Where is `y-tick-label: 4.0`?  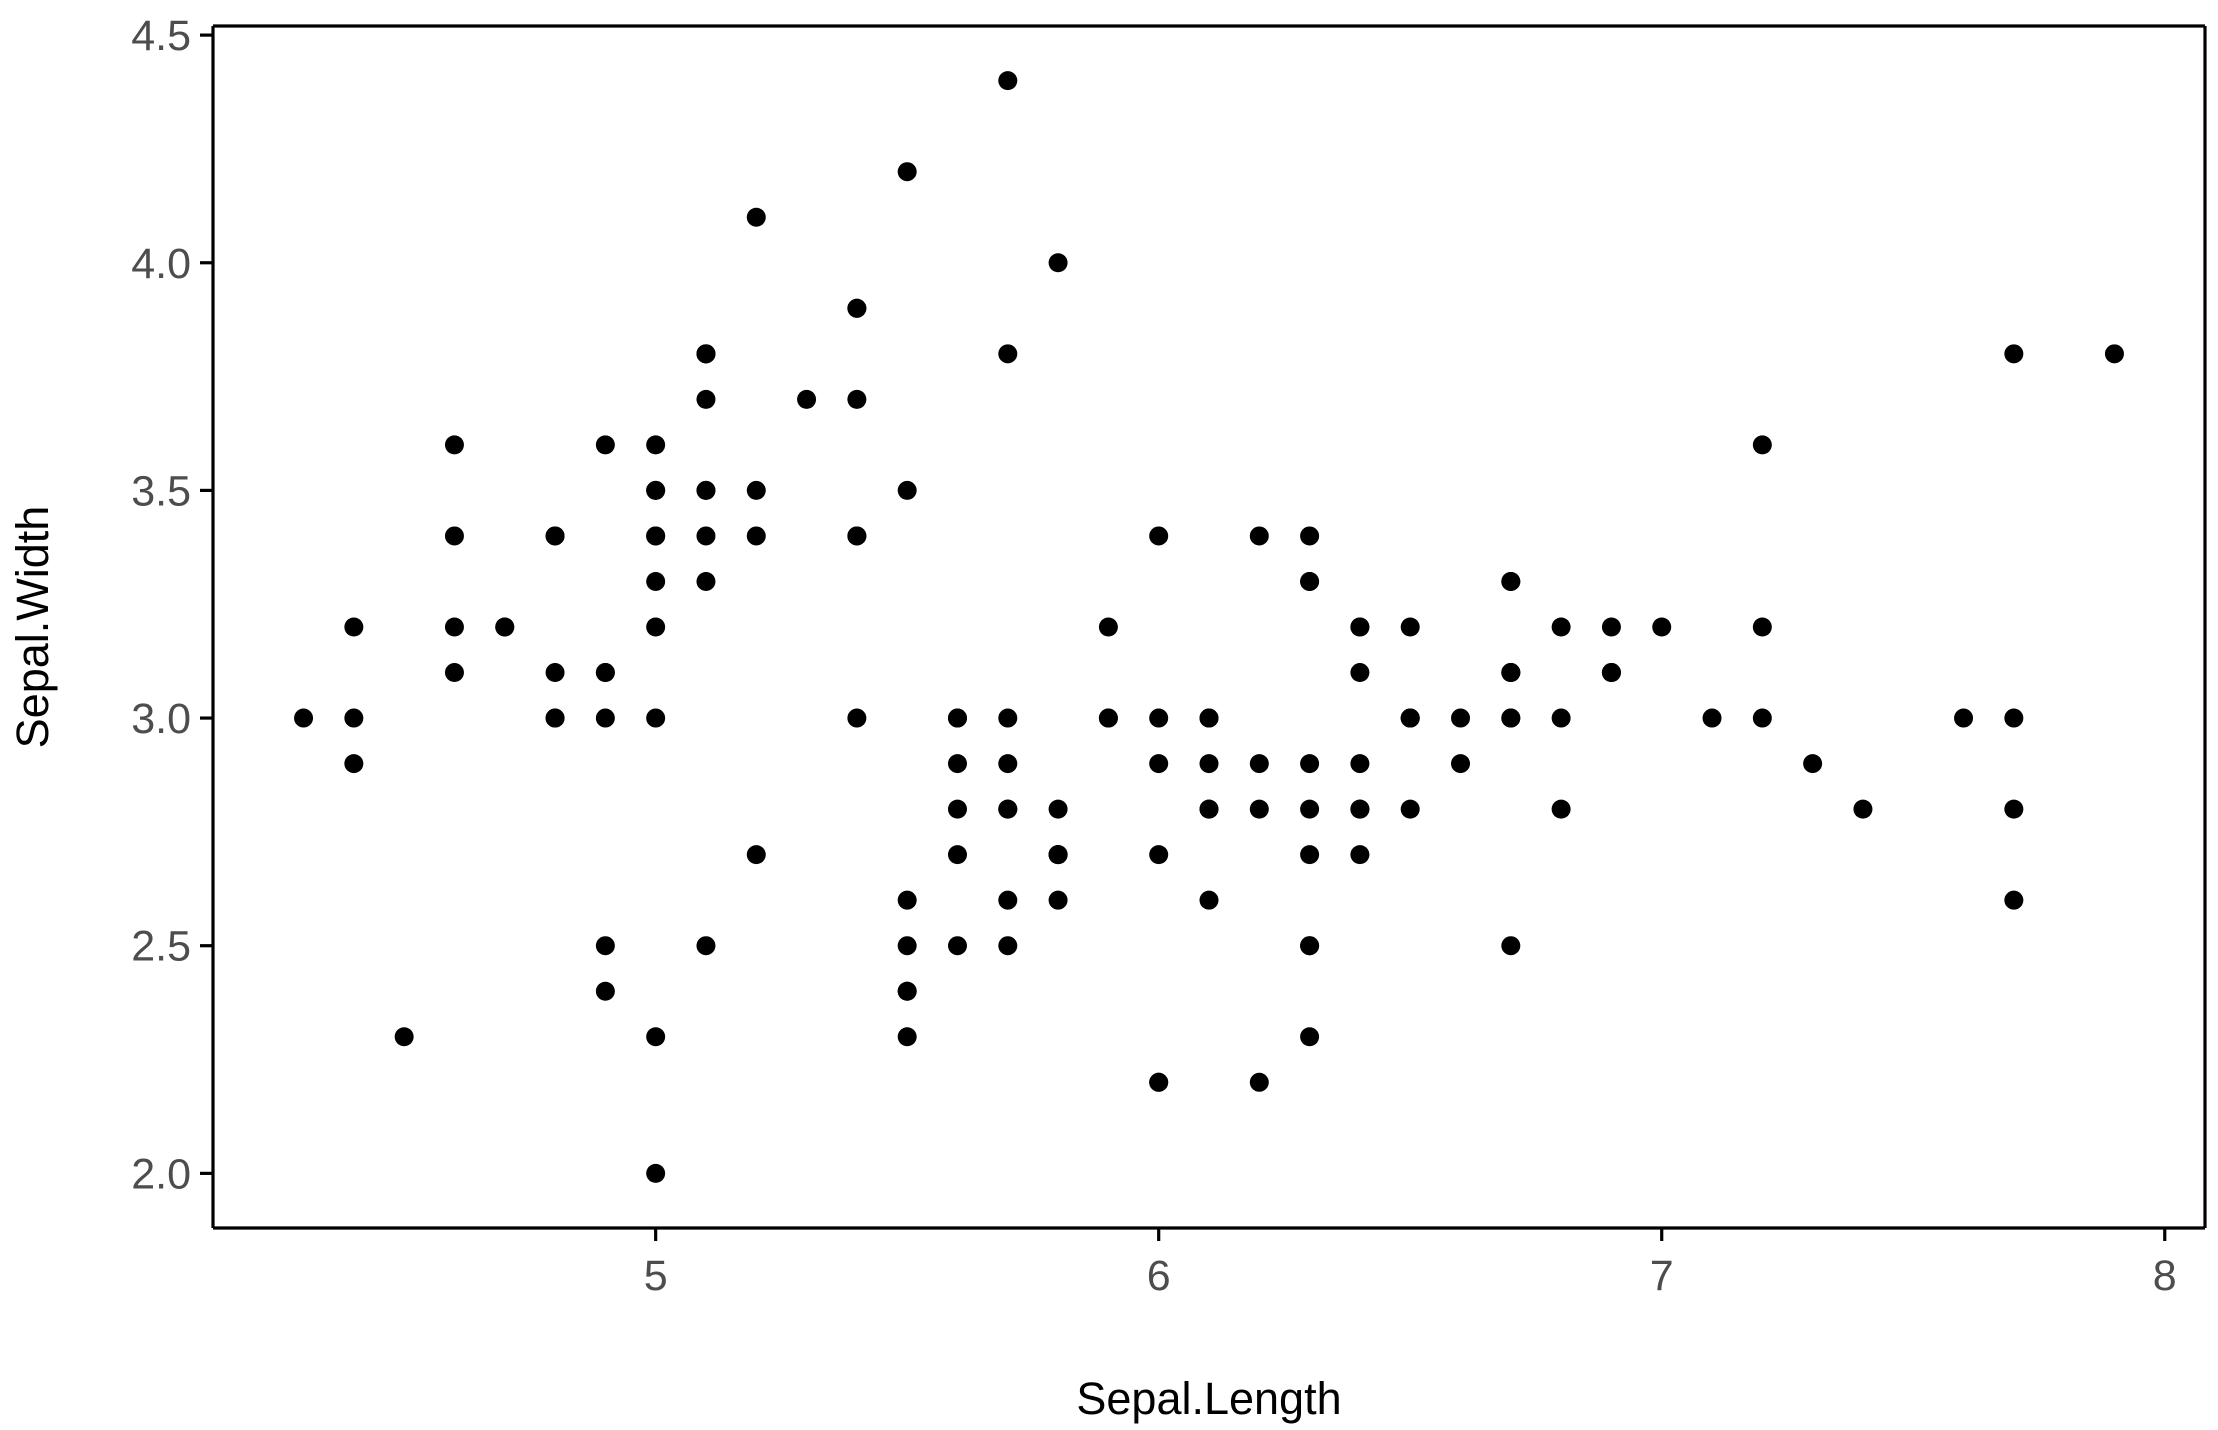 y-tick-label: 4.0 is located at coordinates (161, 264).